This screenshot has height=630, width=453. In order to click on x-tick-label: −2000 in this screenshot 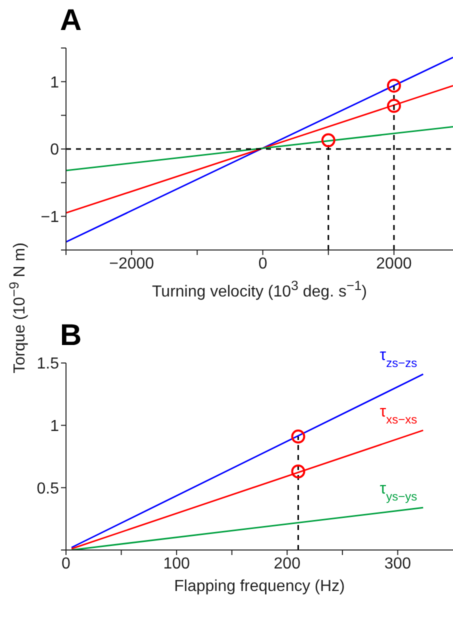, I will do `click(131, 263)`.